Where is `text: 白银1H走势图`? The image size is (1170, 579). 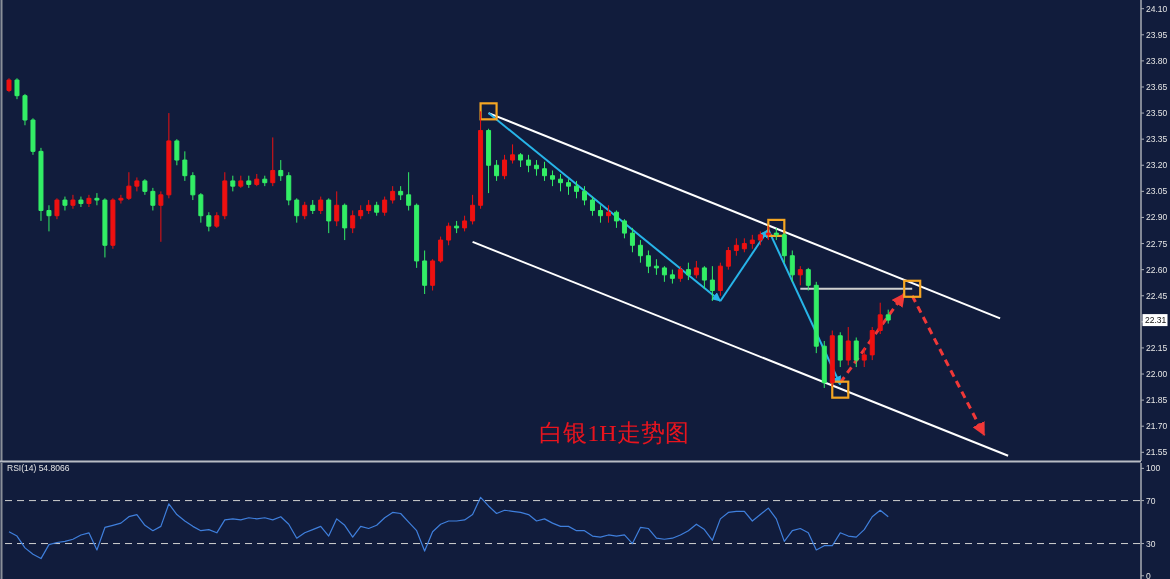
text: 白银1H走势图 is located at coordinates (614, 433).